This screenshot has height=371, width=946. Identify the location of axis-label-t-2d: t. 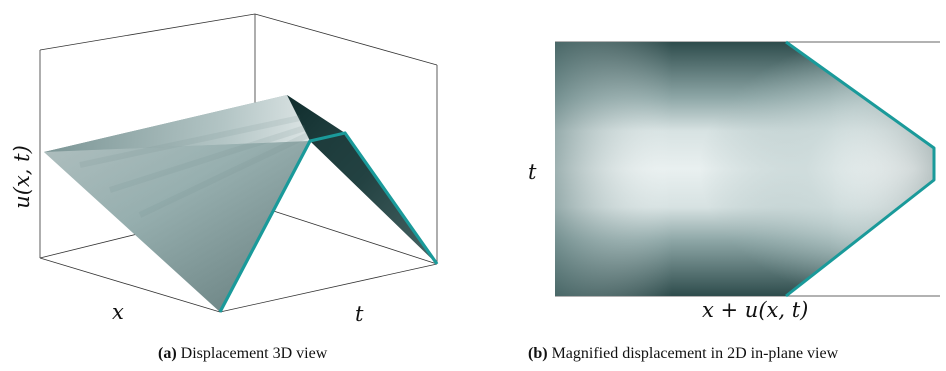
(532, 172).